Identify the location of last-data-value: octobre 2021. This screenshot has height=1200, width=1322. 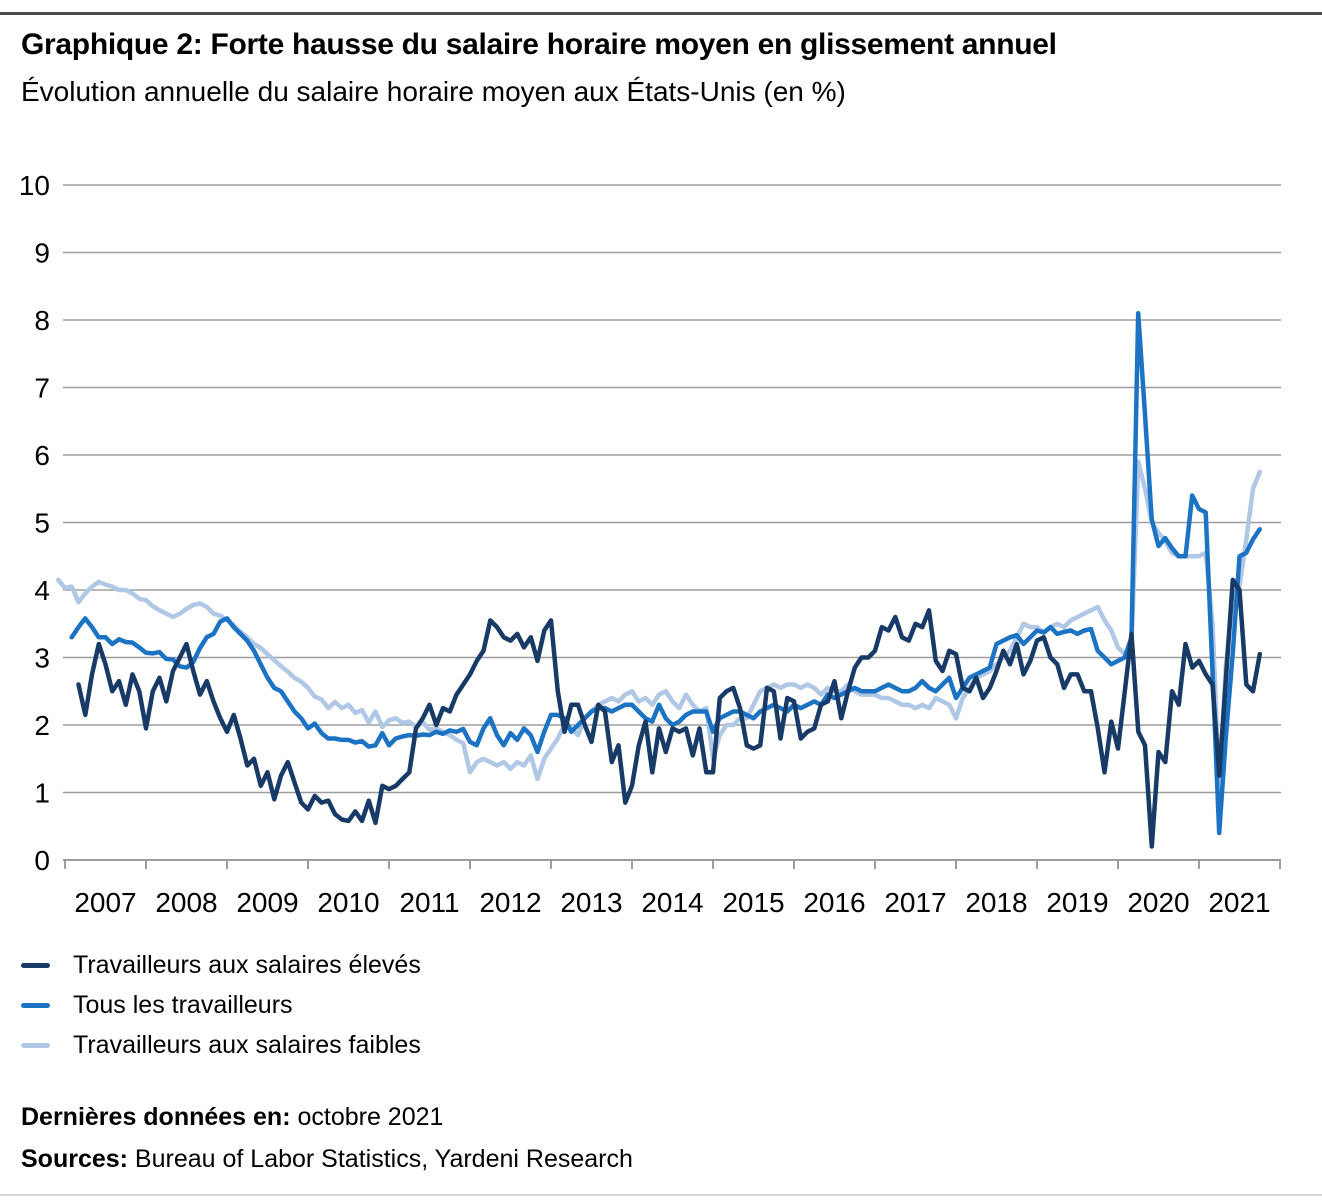
(367, 1117).